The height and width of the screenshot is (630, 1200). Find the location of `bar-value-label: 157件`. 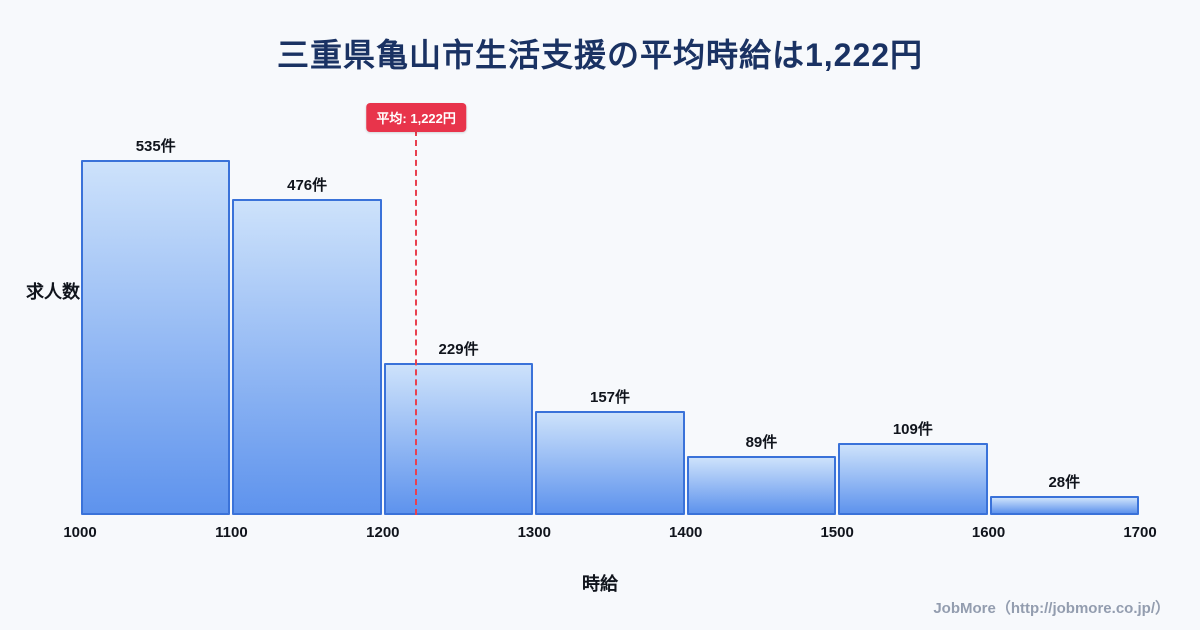

bar-value-label: 157件 is located at coordinates (610, 397).